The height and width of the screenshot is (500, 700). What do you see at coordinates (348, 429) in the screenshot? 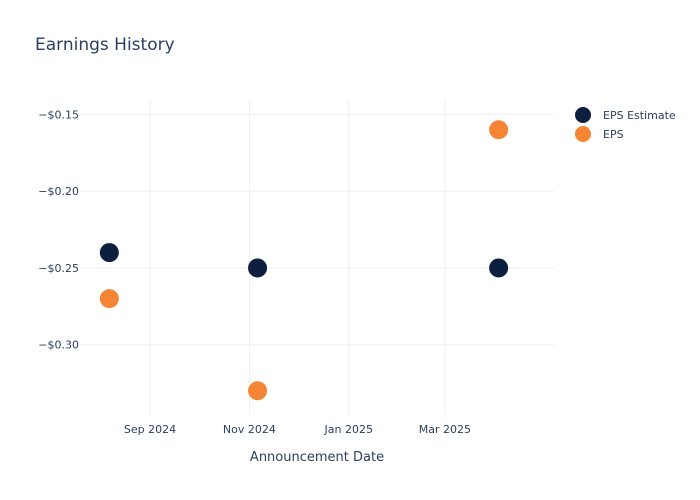
I see `x-tick-label: Jan 2025` at bounding box center [348, 429].